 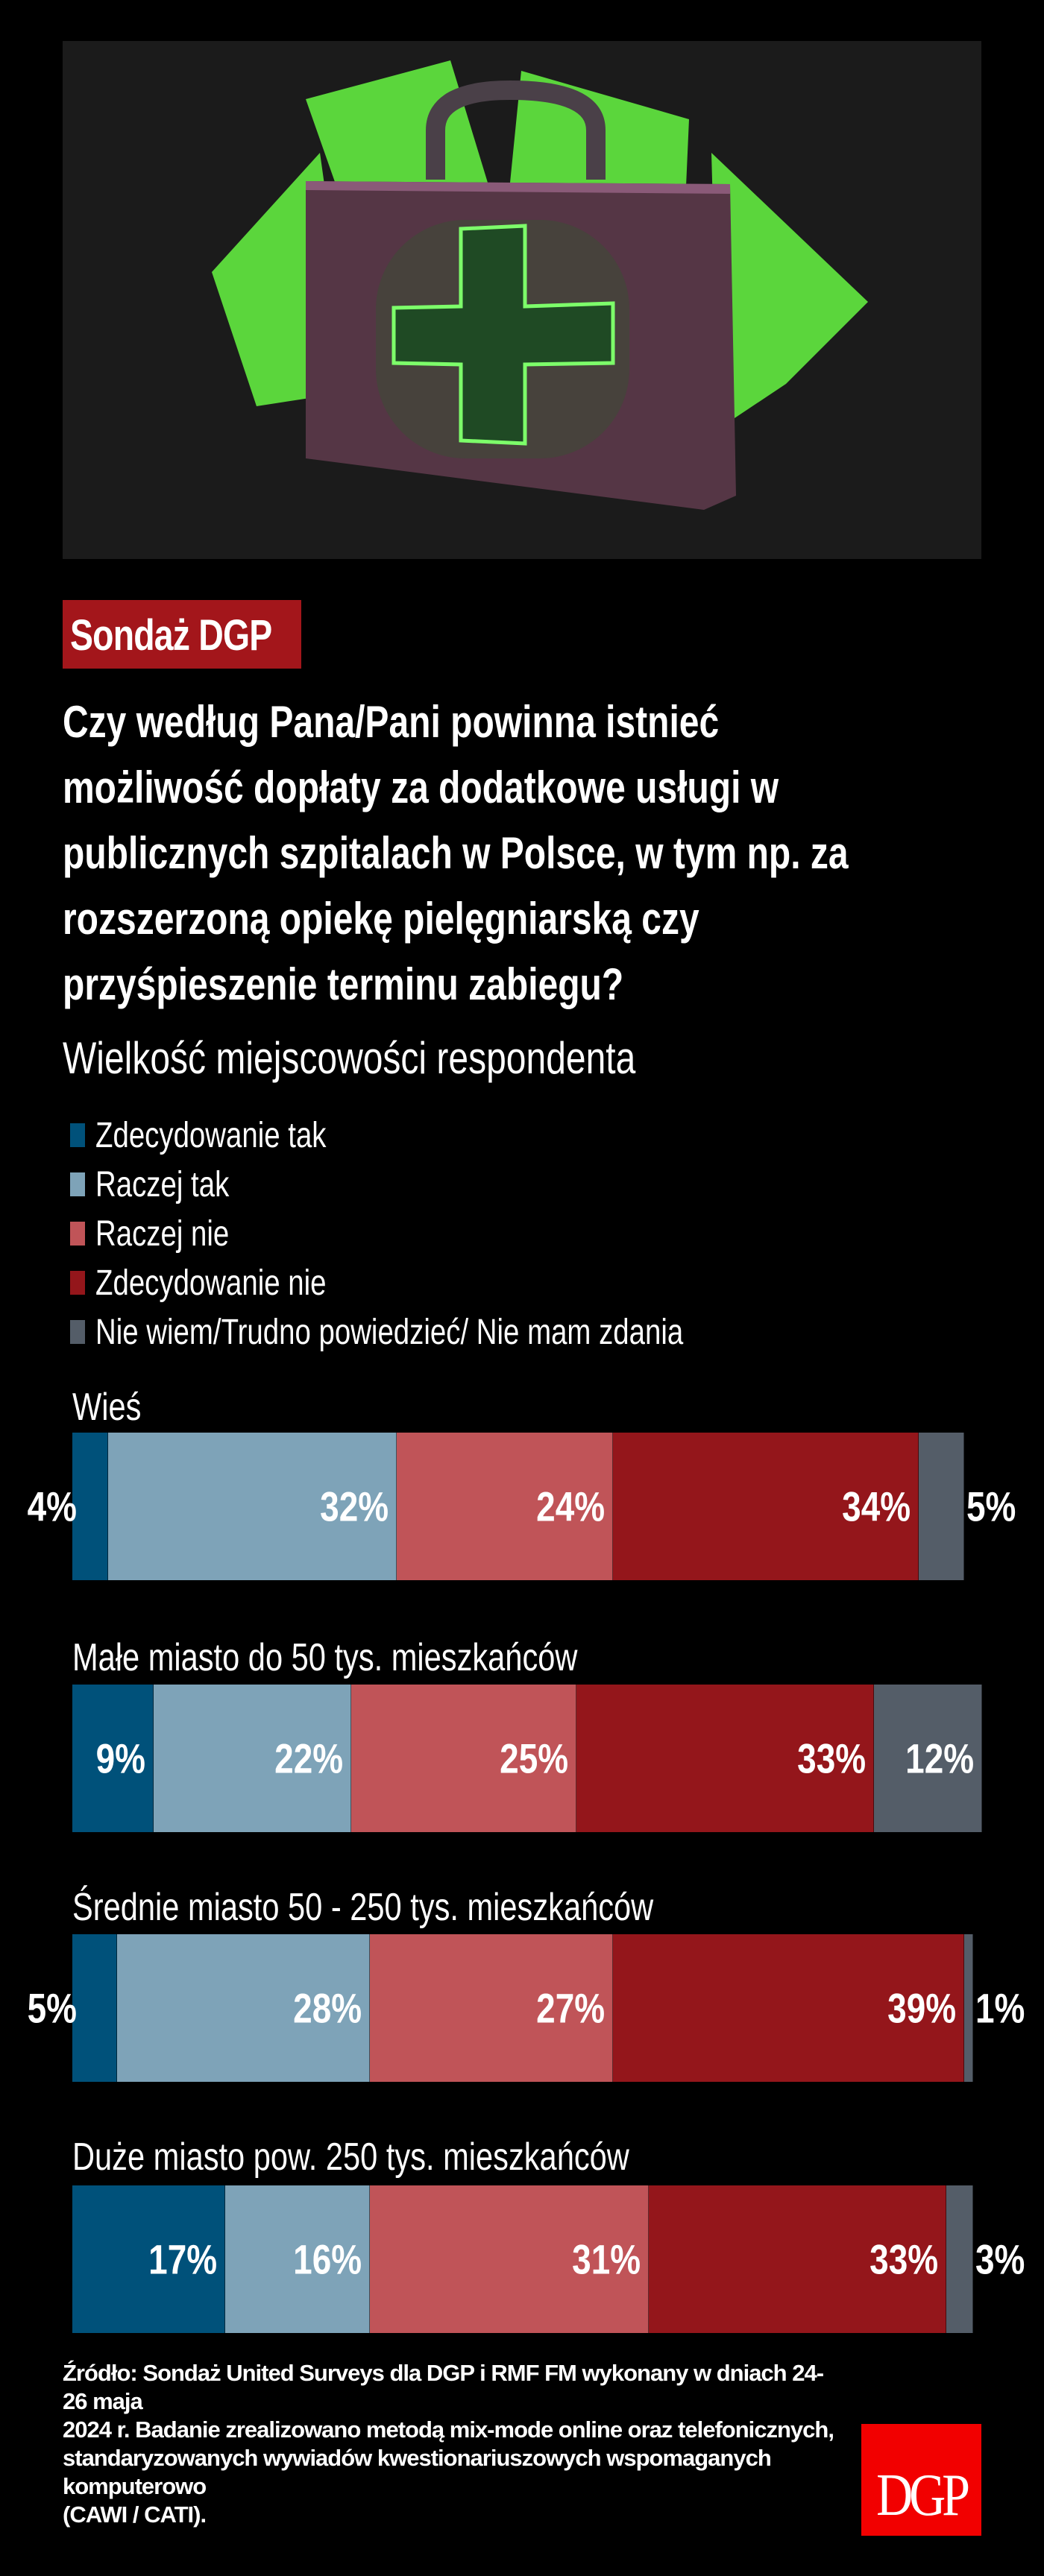 What do you see at coordinates (162, 1184) in the screenshot?
I see `legend-label: Raczej tak` at bounding box center [162, 1184].